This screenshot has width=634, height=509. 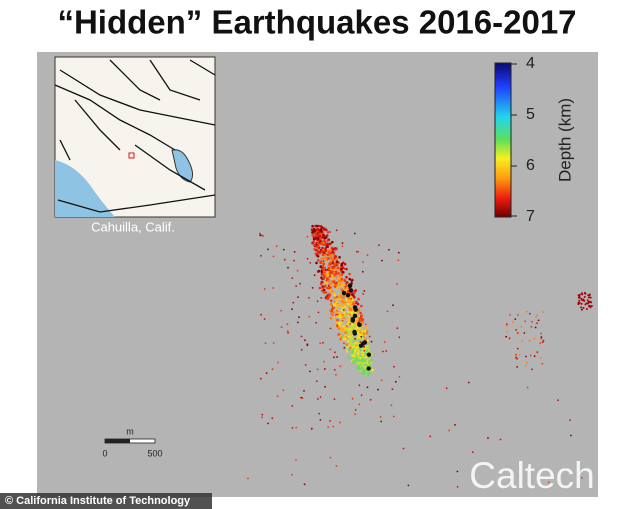 What do you see at coordinates (117, 441) in the screenshot?
I see `scale-bar-segment` at bounding box center [117, 441].